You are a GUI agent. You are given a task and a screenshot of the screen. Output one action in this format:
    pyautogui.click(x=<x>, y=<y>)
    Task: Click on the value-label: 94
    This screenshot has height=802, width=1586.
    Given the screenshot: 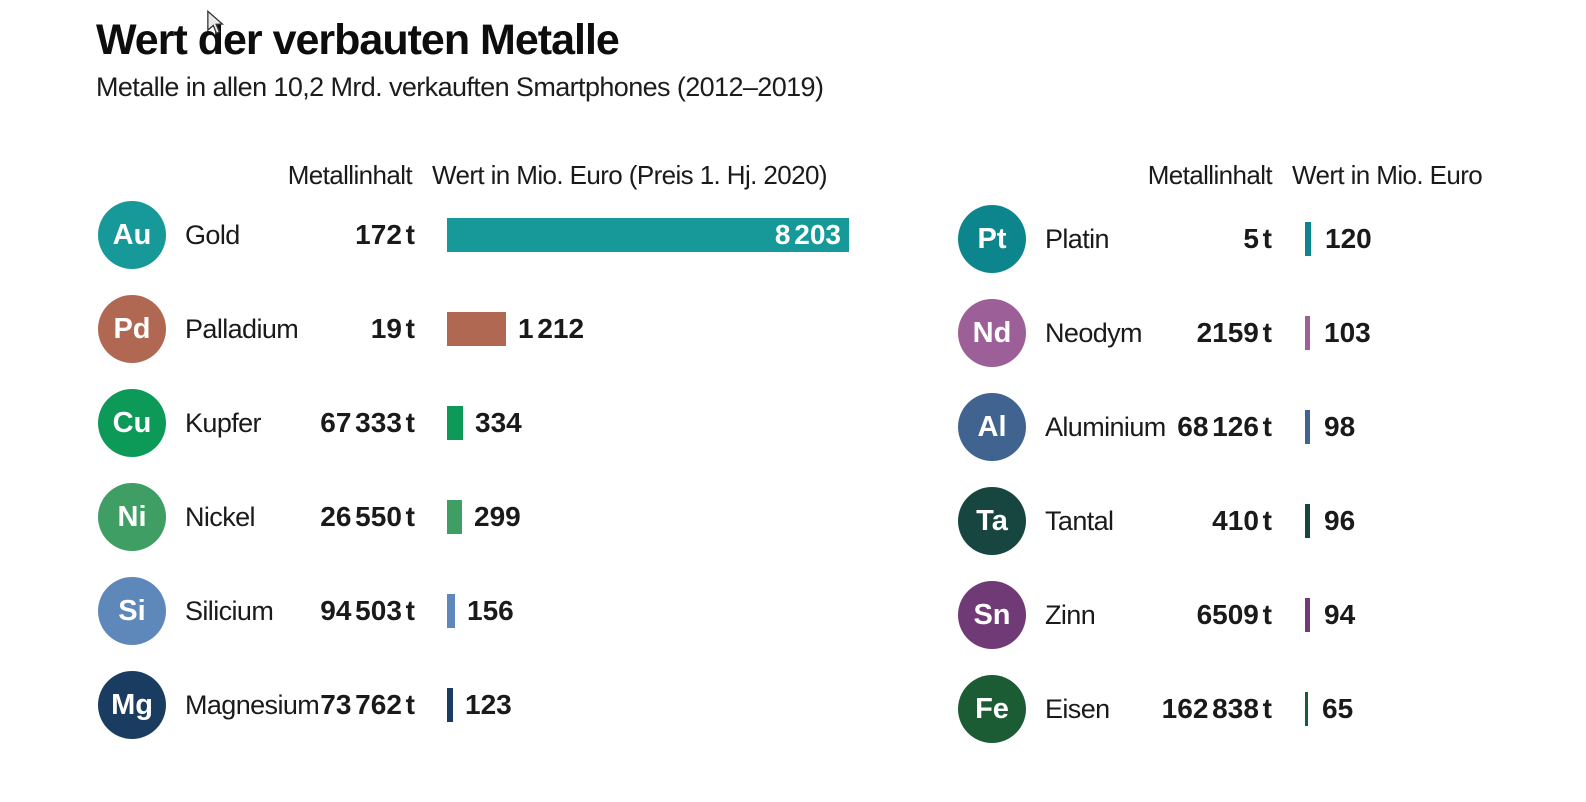 What is the action you would take?
    pyautogui.click(x=1340, y=614)
    